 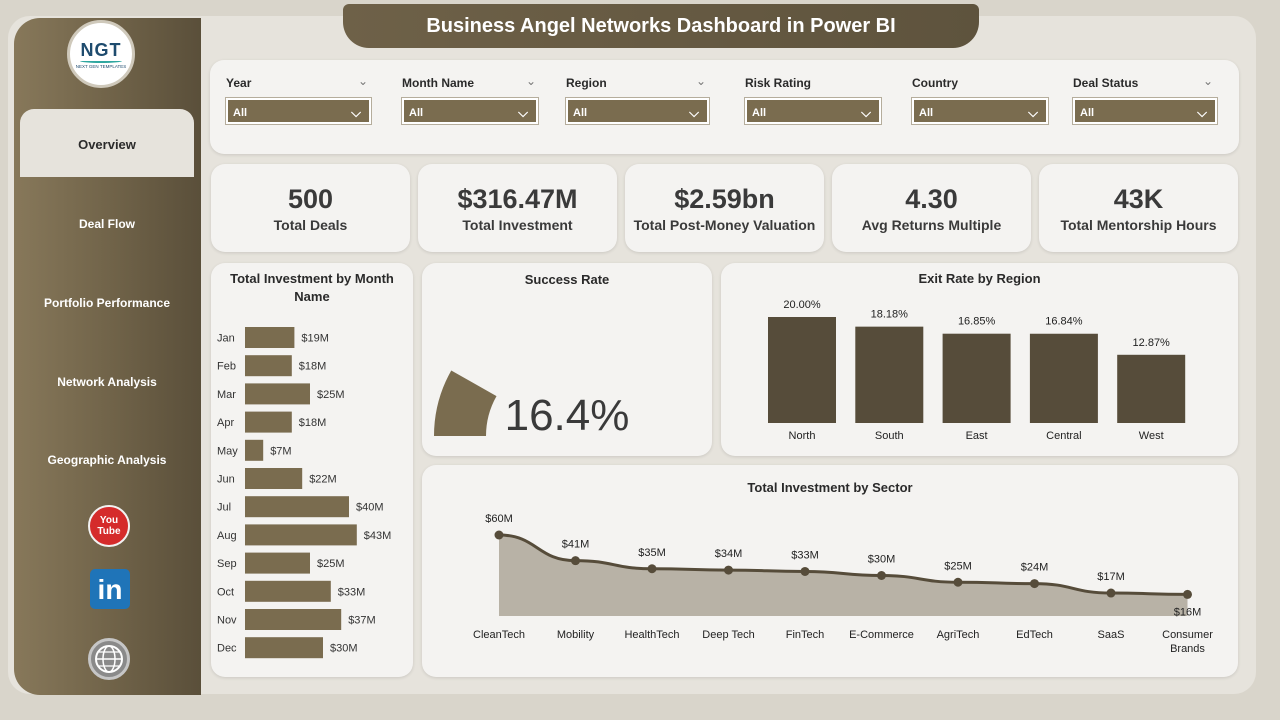 I want to click on month-data-label: $33M, so click(x=352, y=592).